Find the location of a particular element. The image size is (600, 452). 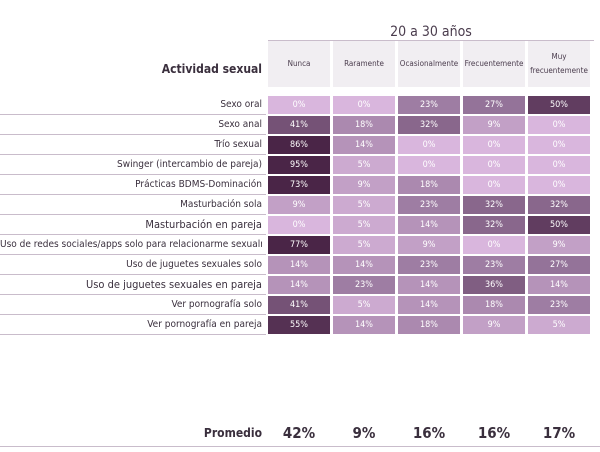

bottom-rule is located at coordinates (300, 446).